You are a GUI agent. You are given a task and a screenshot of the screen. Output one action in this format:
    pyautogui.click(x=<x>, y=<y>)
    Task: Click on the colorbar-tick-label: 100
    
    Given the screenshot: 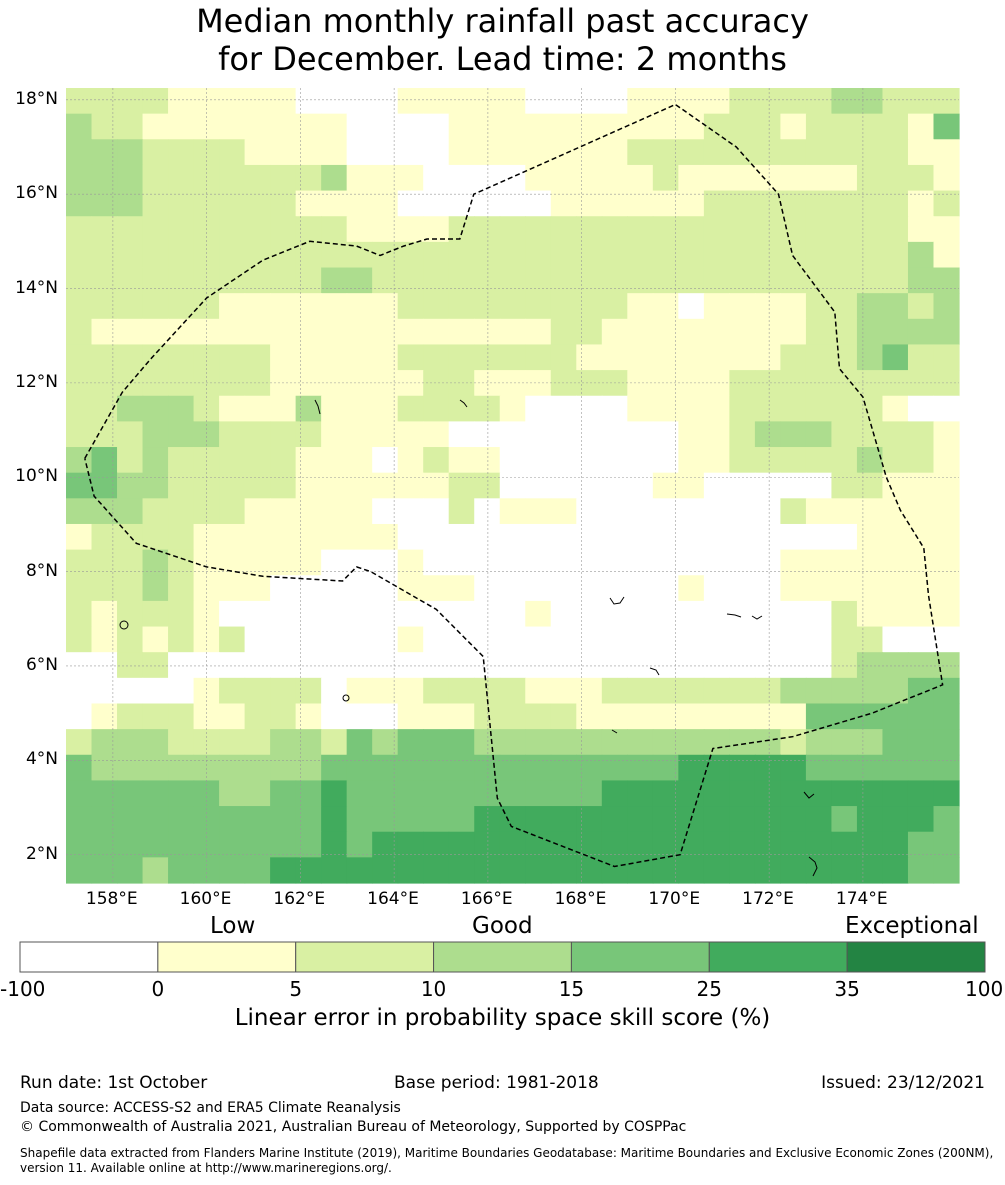 What is the action you would take?
    pyautogui.click(x=984, y=989)
    